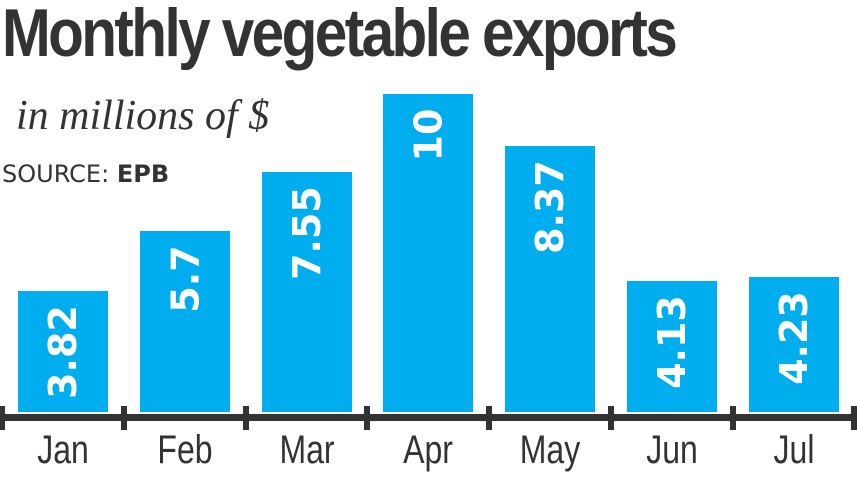  I want to click on bar-value-label: 4.13, so click(671, 342).